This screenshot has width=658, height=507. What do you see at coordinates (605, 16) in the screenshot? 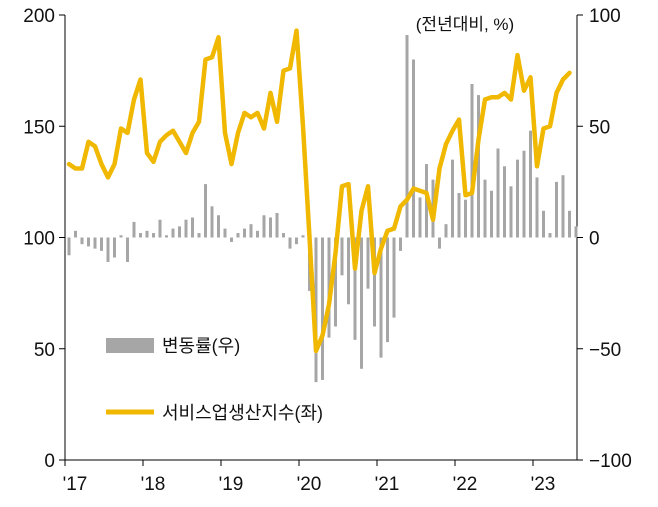
I see `right-tick-label: 100` at bounding box center [605, 16].